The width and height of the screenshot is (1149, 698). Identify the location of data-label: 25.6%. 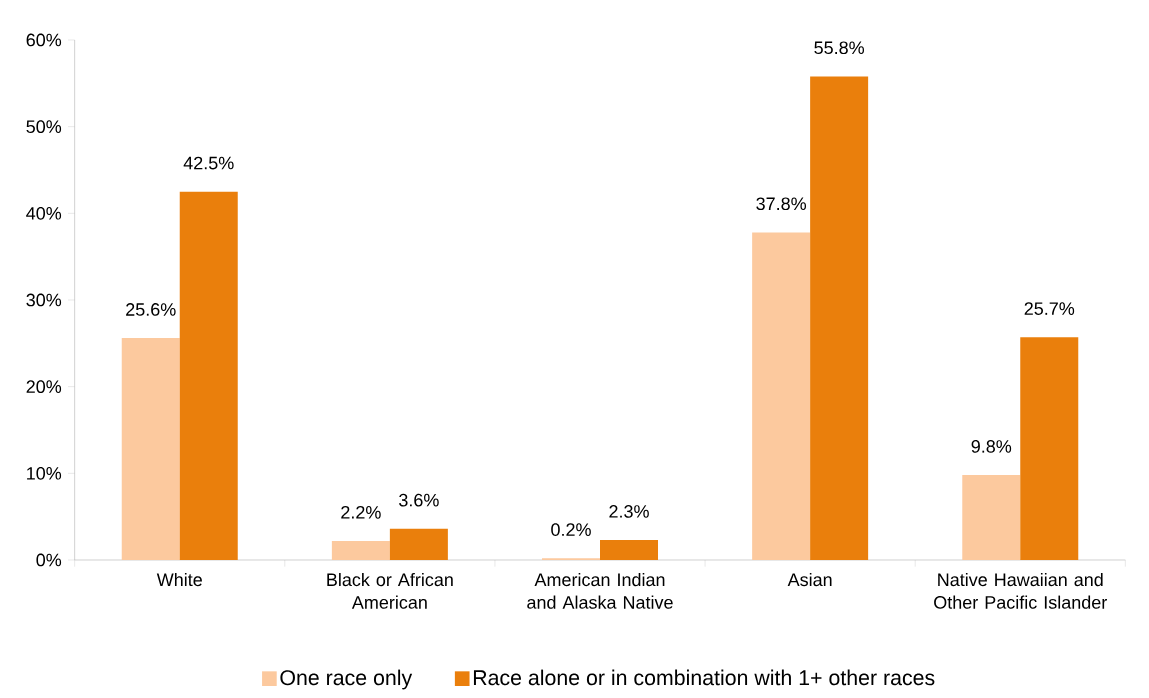
(151, 309).